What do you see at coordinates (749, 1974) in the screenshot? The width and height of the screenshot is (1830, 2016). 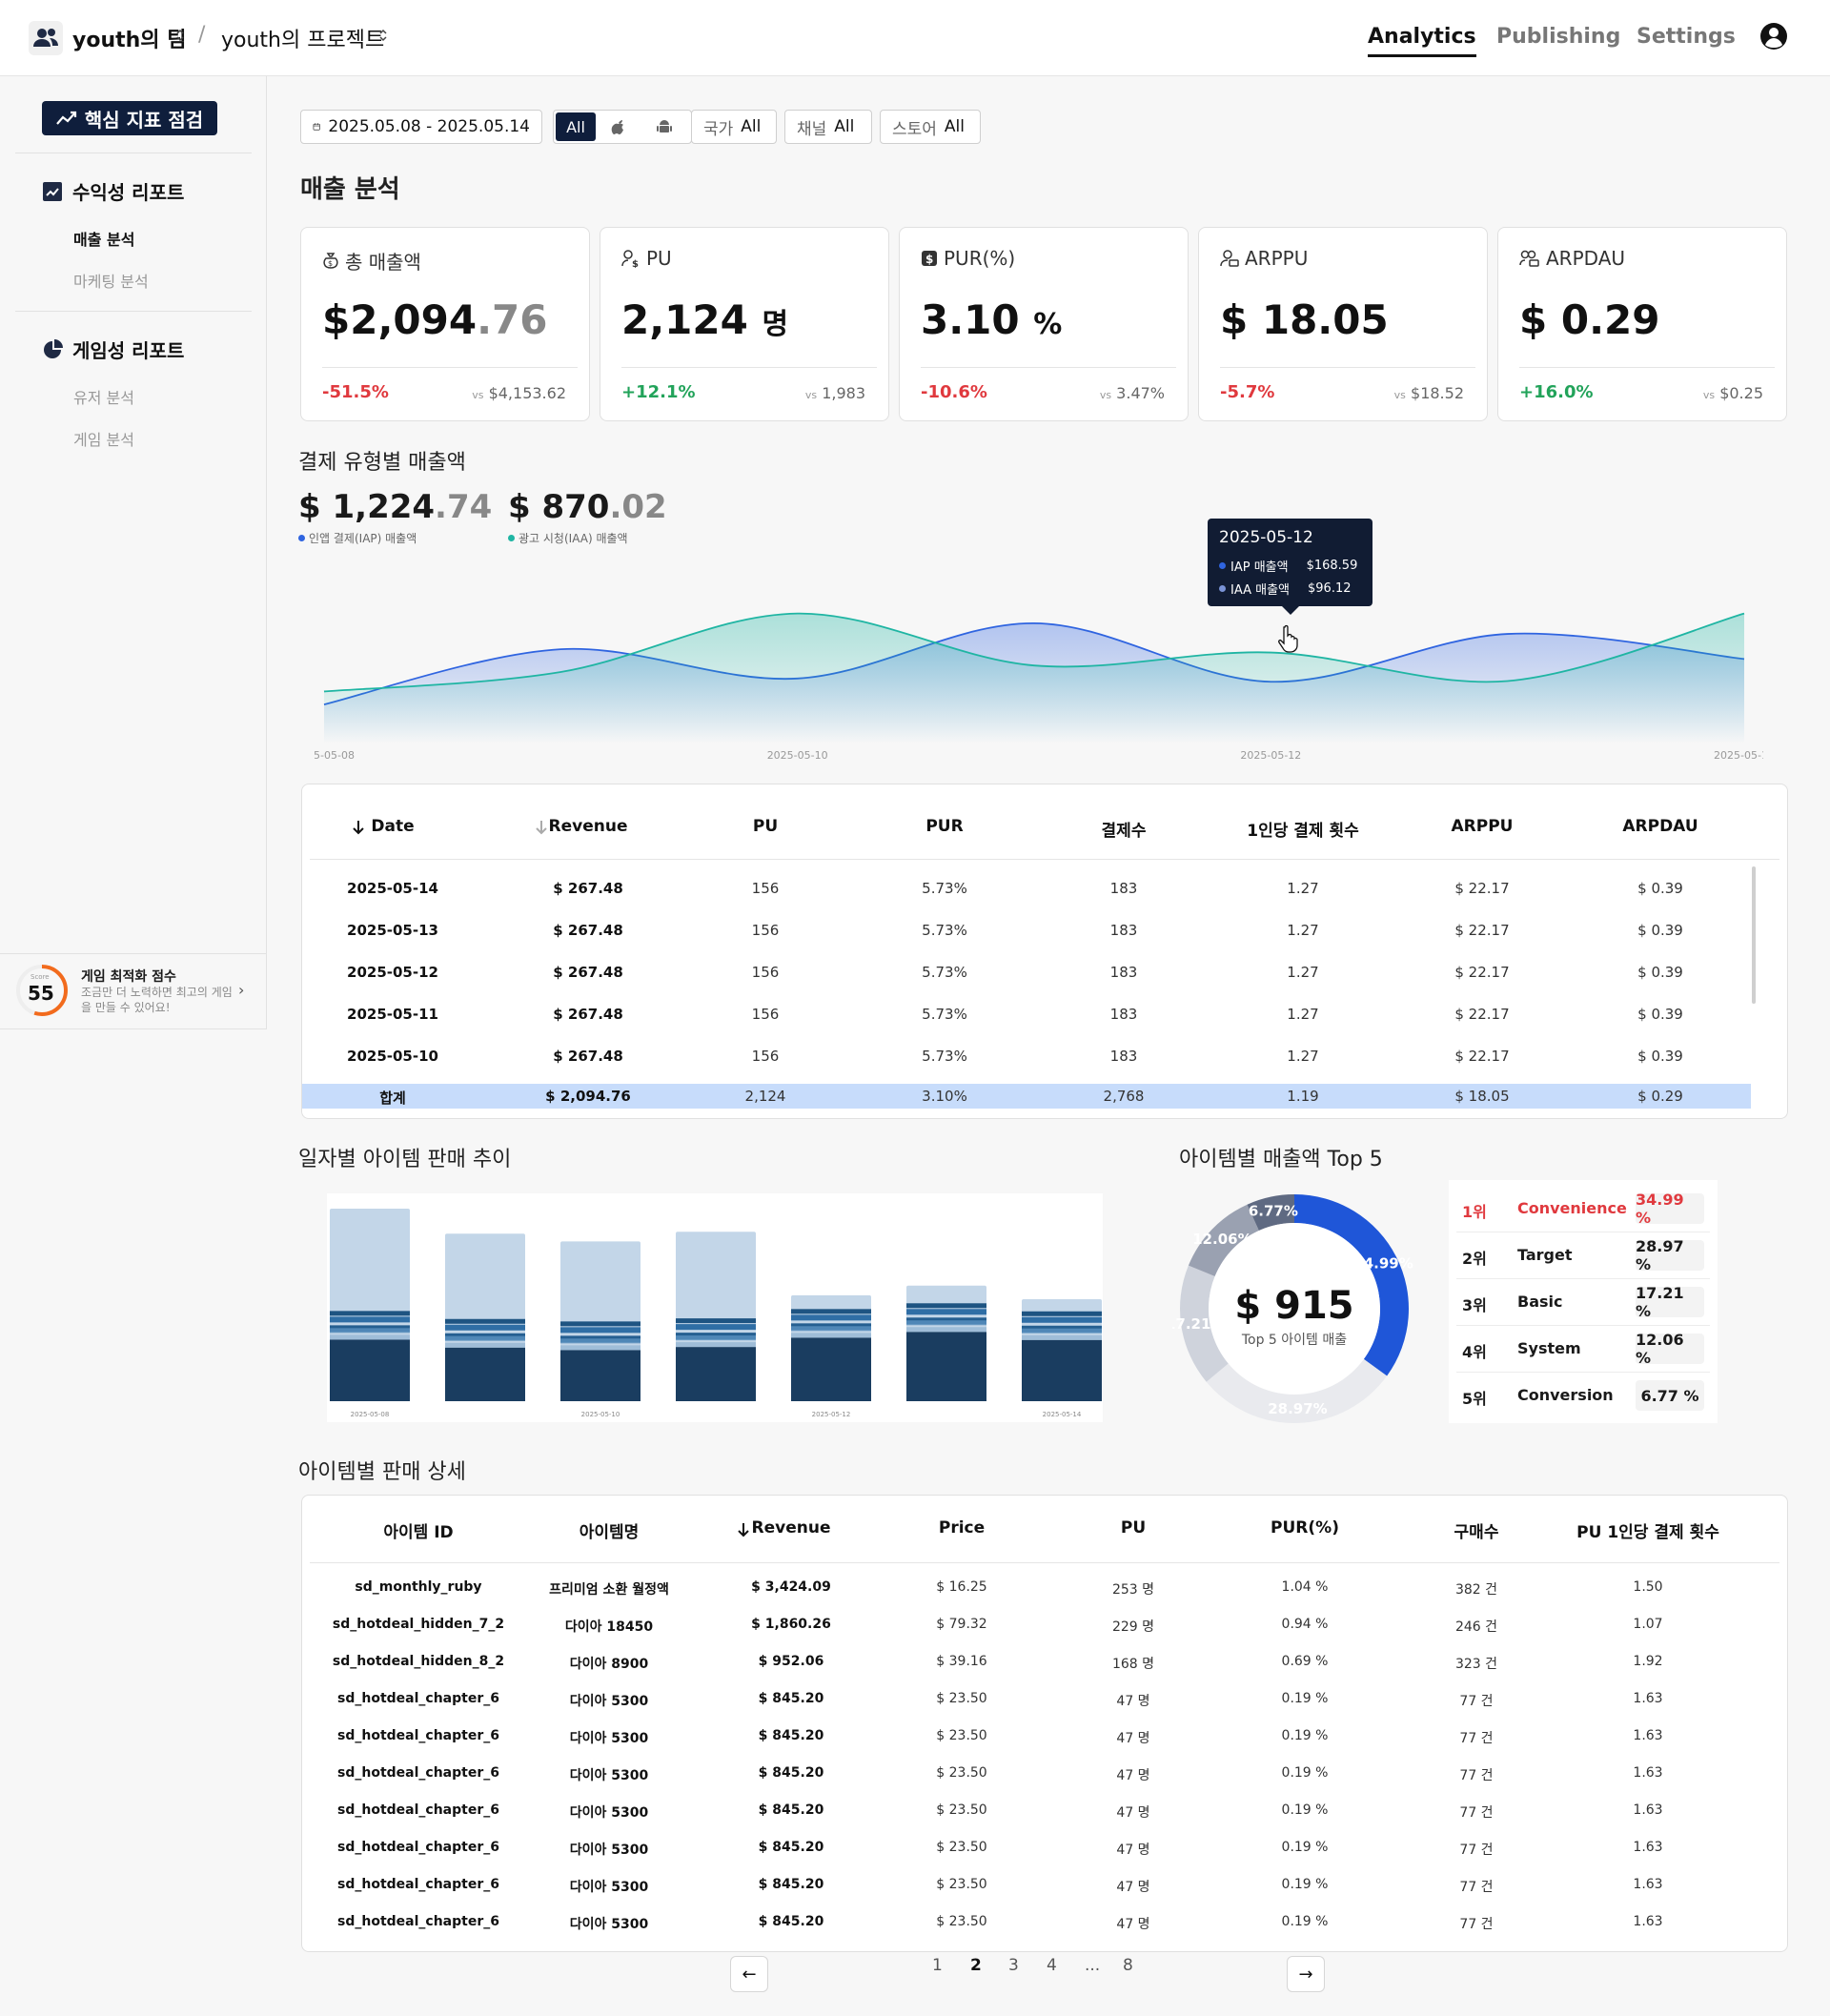 I see `prev-page-button: ←` at bounding box center [749, 1974].